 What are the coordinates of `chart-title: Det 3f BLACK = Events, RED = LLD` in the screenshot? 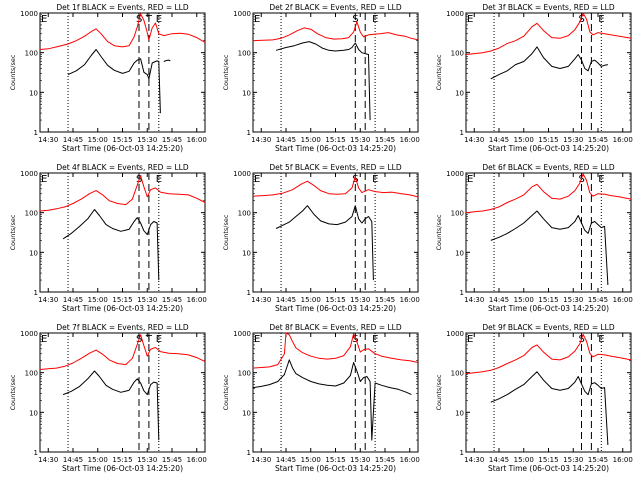 It's located at (548, 7).